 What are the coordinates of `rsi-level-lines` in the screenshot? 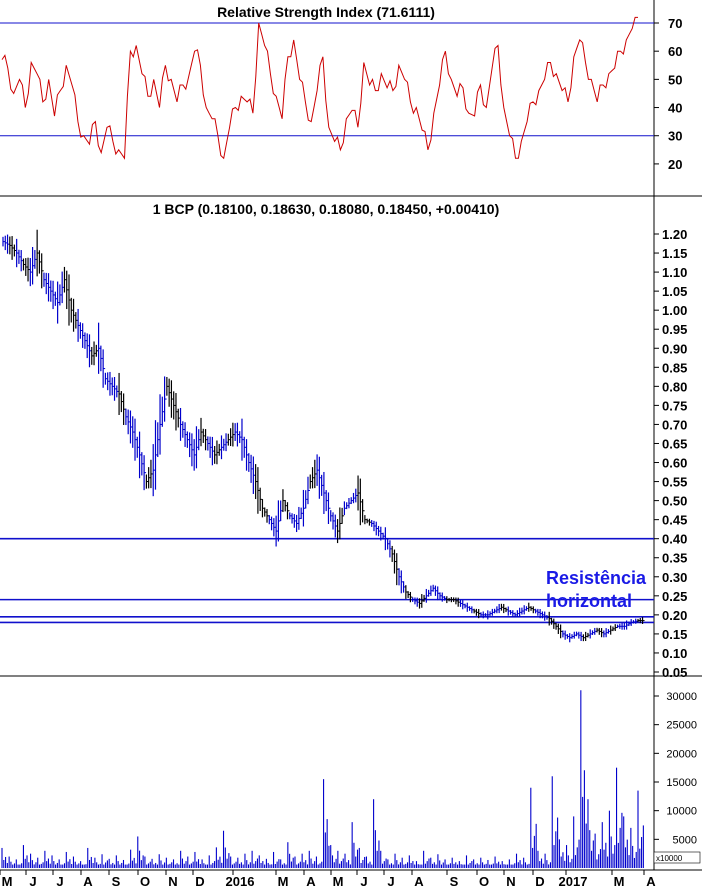 It's located at (327, 79).